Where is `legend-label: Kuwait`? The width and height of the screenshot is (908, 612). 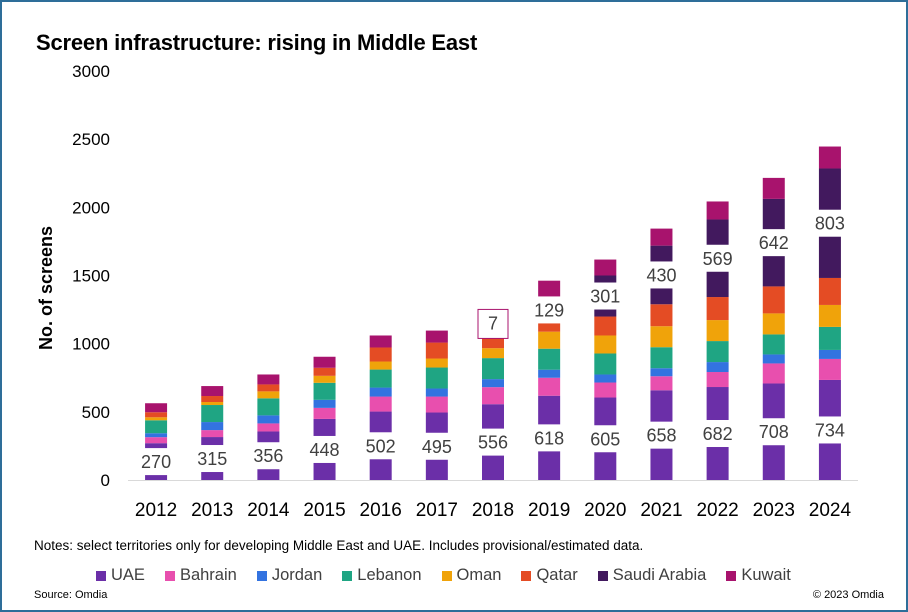 legend-label: Kuwait is located at coordinates (766, 575).